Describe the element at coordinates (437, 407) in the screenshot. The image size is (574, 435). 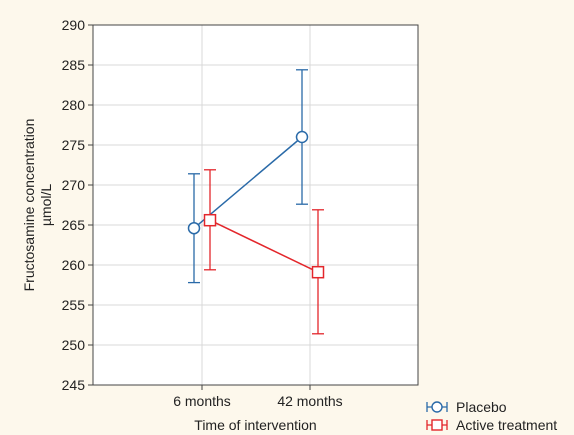
I see `legend-marker-circle` at that location.